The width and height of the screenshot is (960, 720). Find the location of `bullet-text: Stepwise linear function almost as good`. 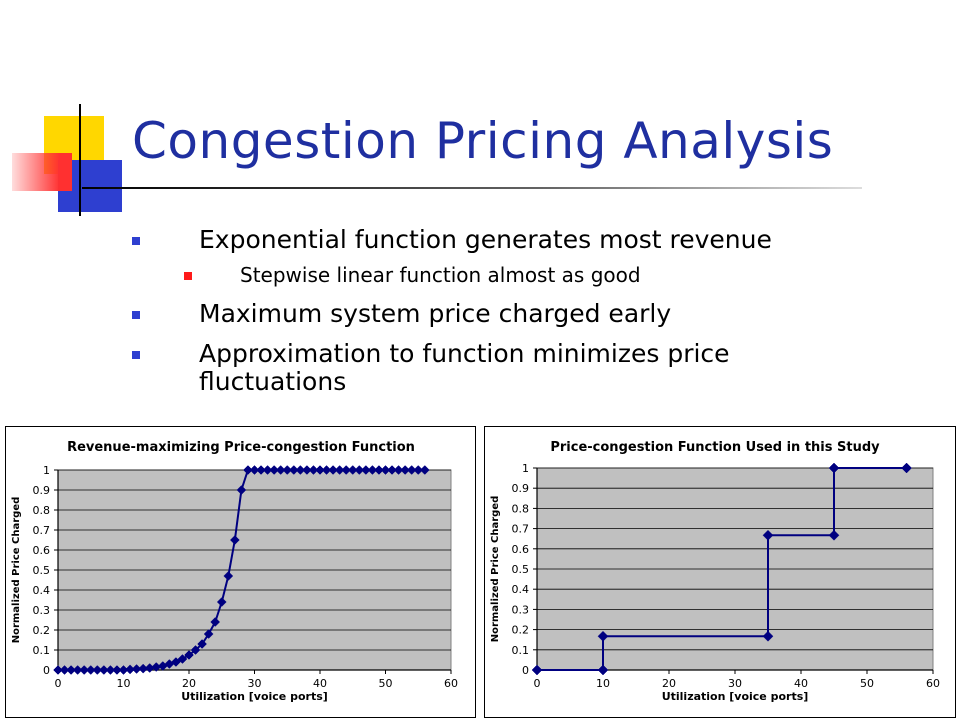

bullet-text: Stepwise linear function almost as good is located at coordinates (440, 275).